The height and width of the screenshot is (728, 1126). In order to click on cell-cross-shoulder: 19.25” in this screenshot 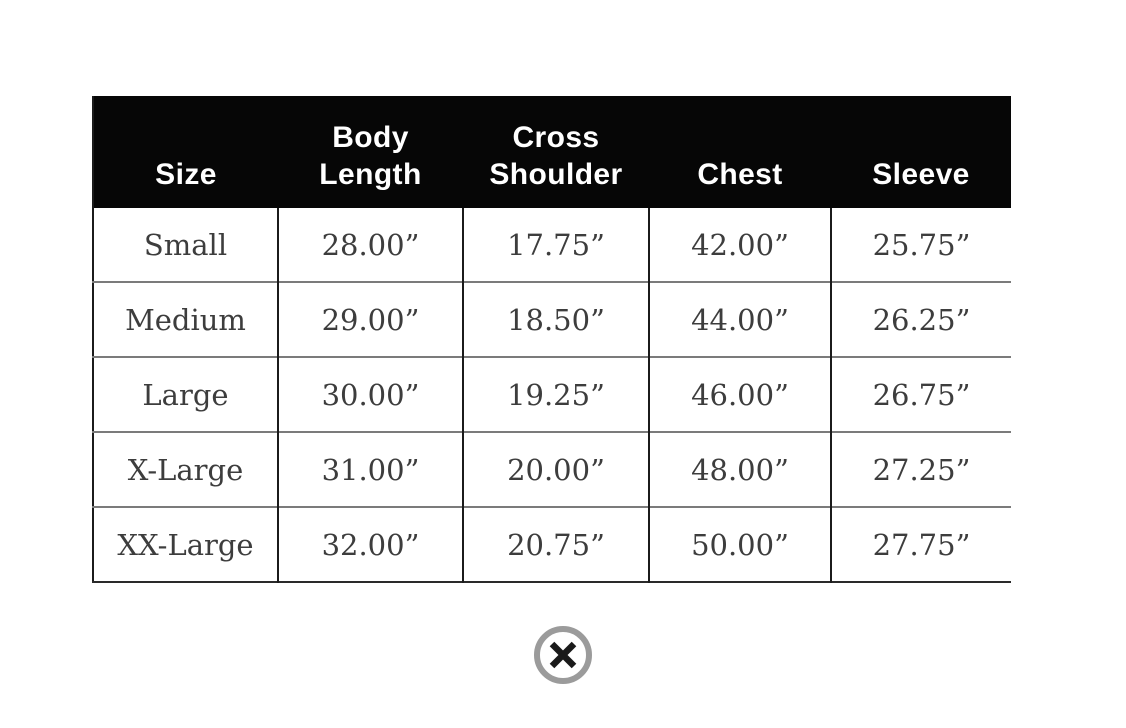, I will do `click(556, 394)`.